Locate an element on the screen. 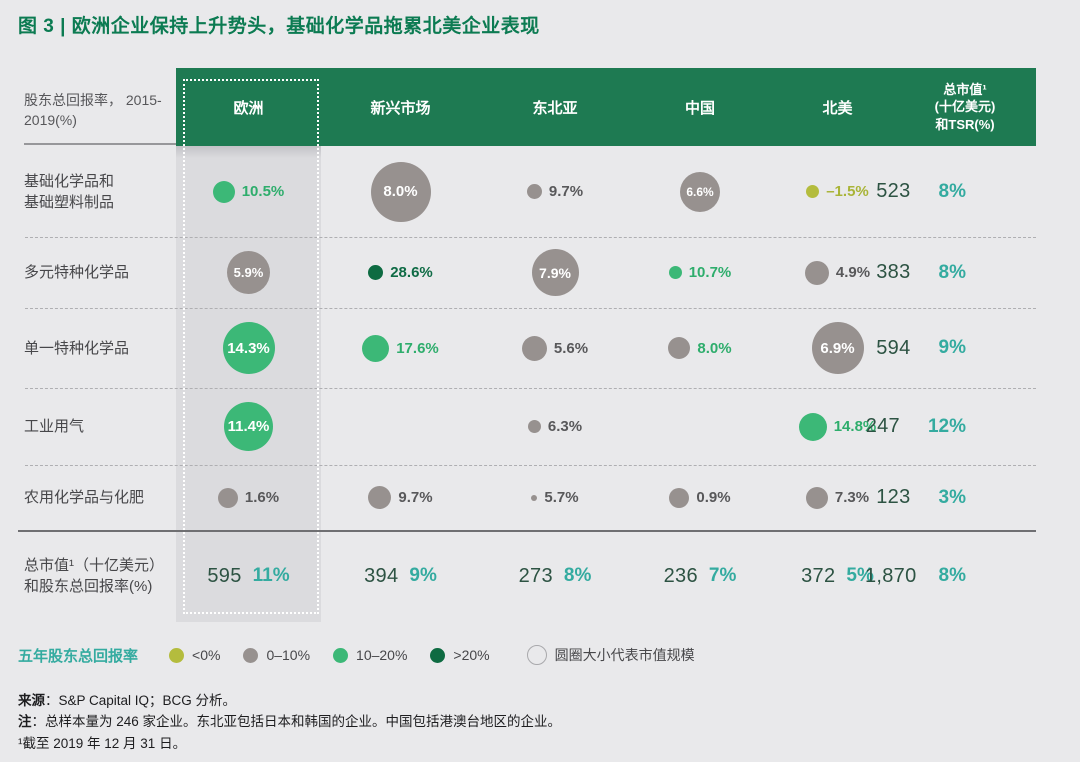  column-header-europe: 欧洲 is located at coordinates (248, 108).